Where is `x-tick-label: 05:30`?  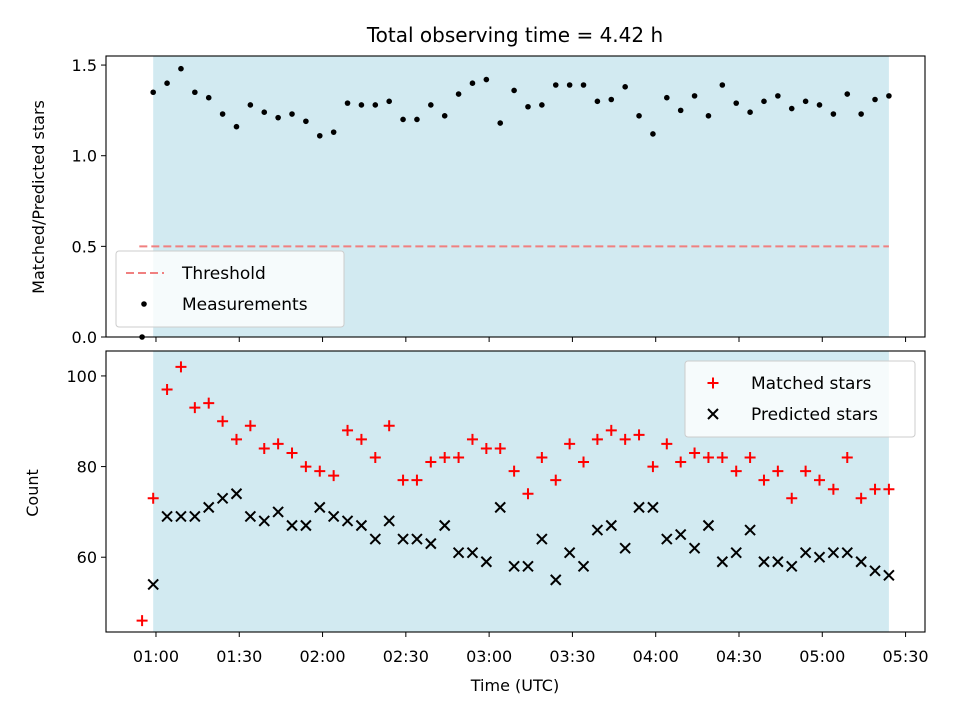
x-tick-label: 05:30 is located at coordinates (906, 656).